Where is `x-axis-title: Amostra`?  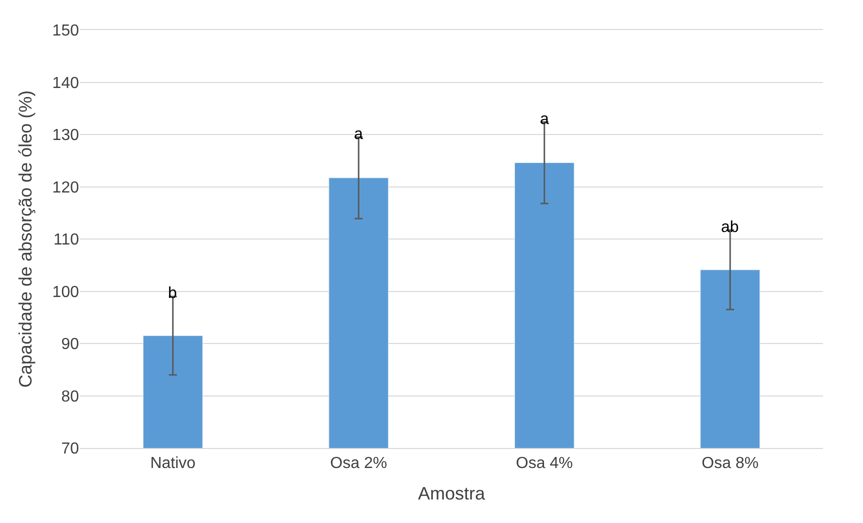 x-axis-title: Amostra is located at coordinates (452, 493).